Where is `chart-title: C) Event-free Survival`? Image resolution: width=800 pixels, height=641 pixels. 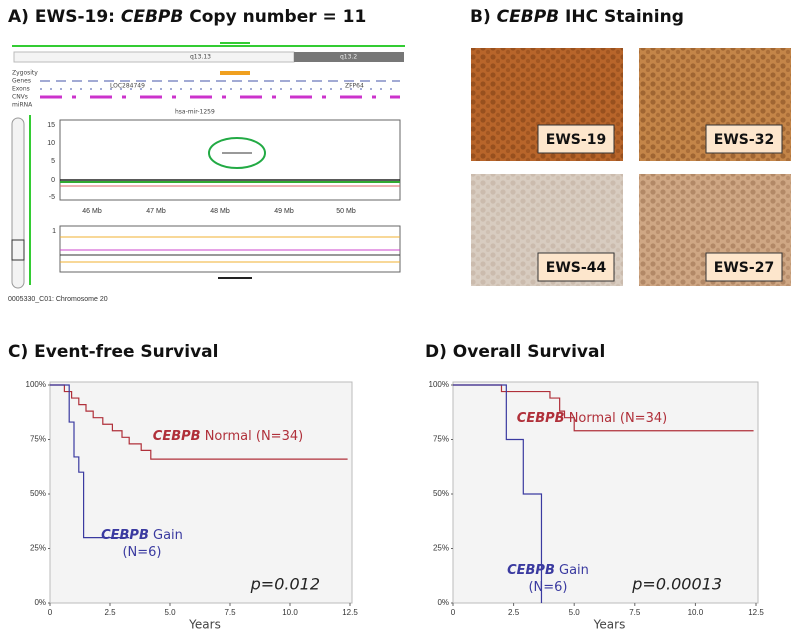 chart-title: C) Event-free Survival is located at coordinates (113, 352).